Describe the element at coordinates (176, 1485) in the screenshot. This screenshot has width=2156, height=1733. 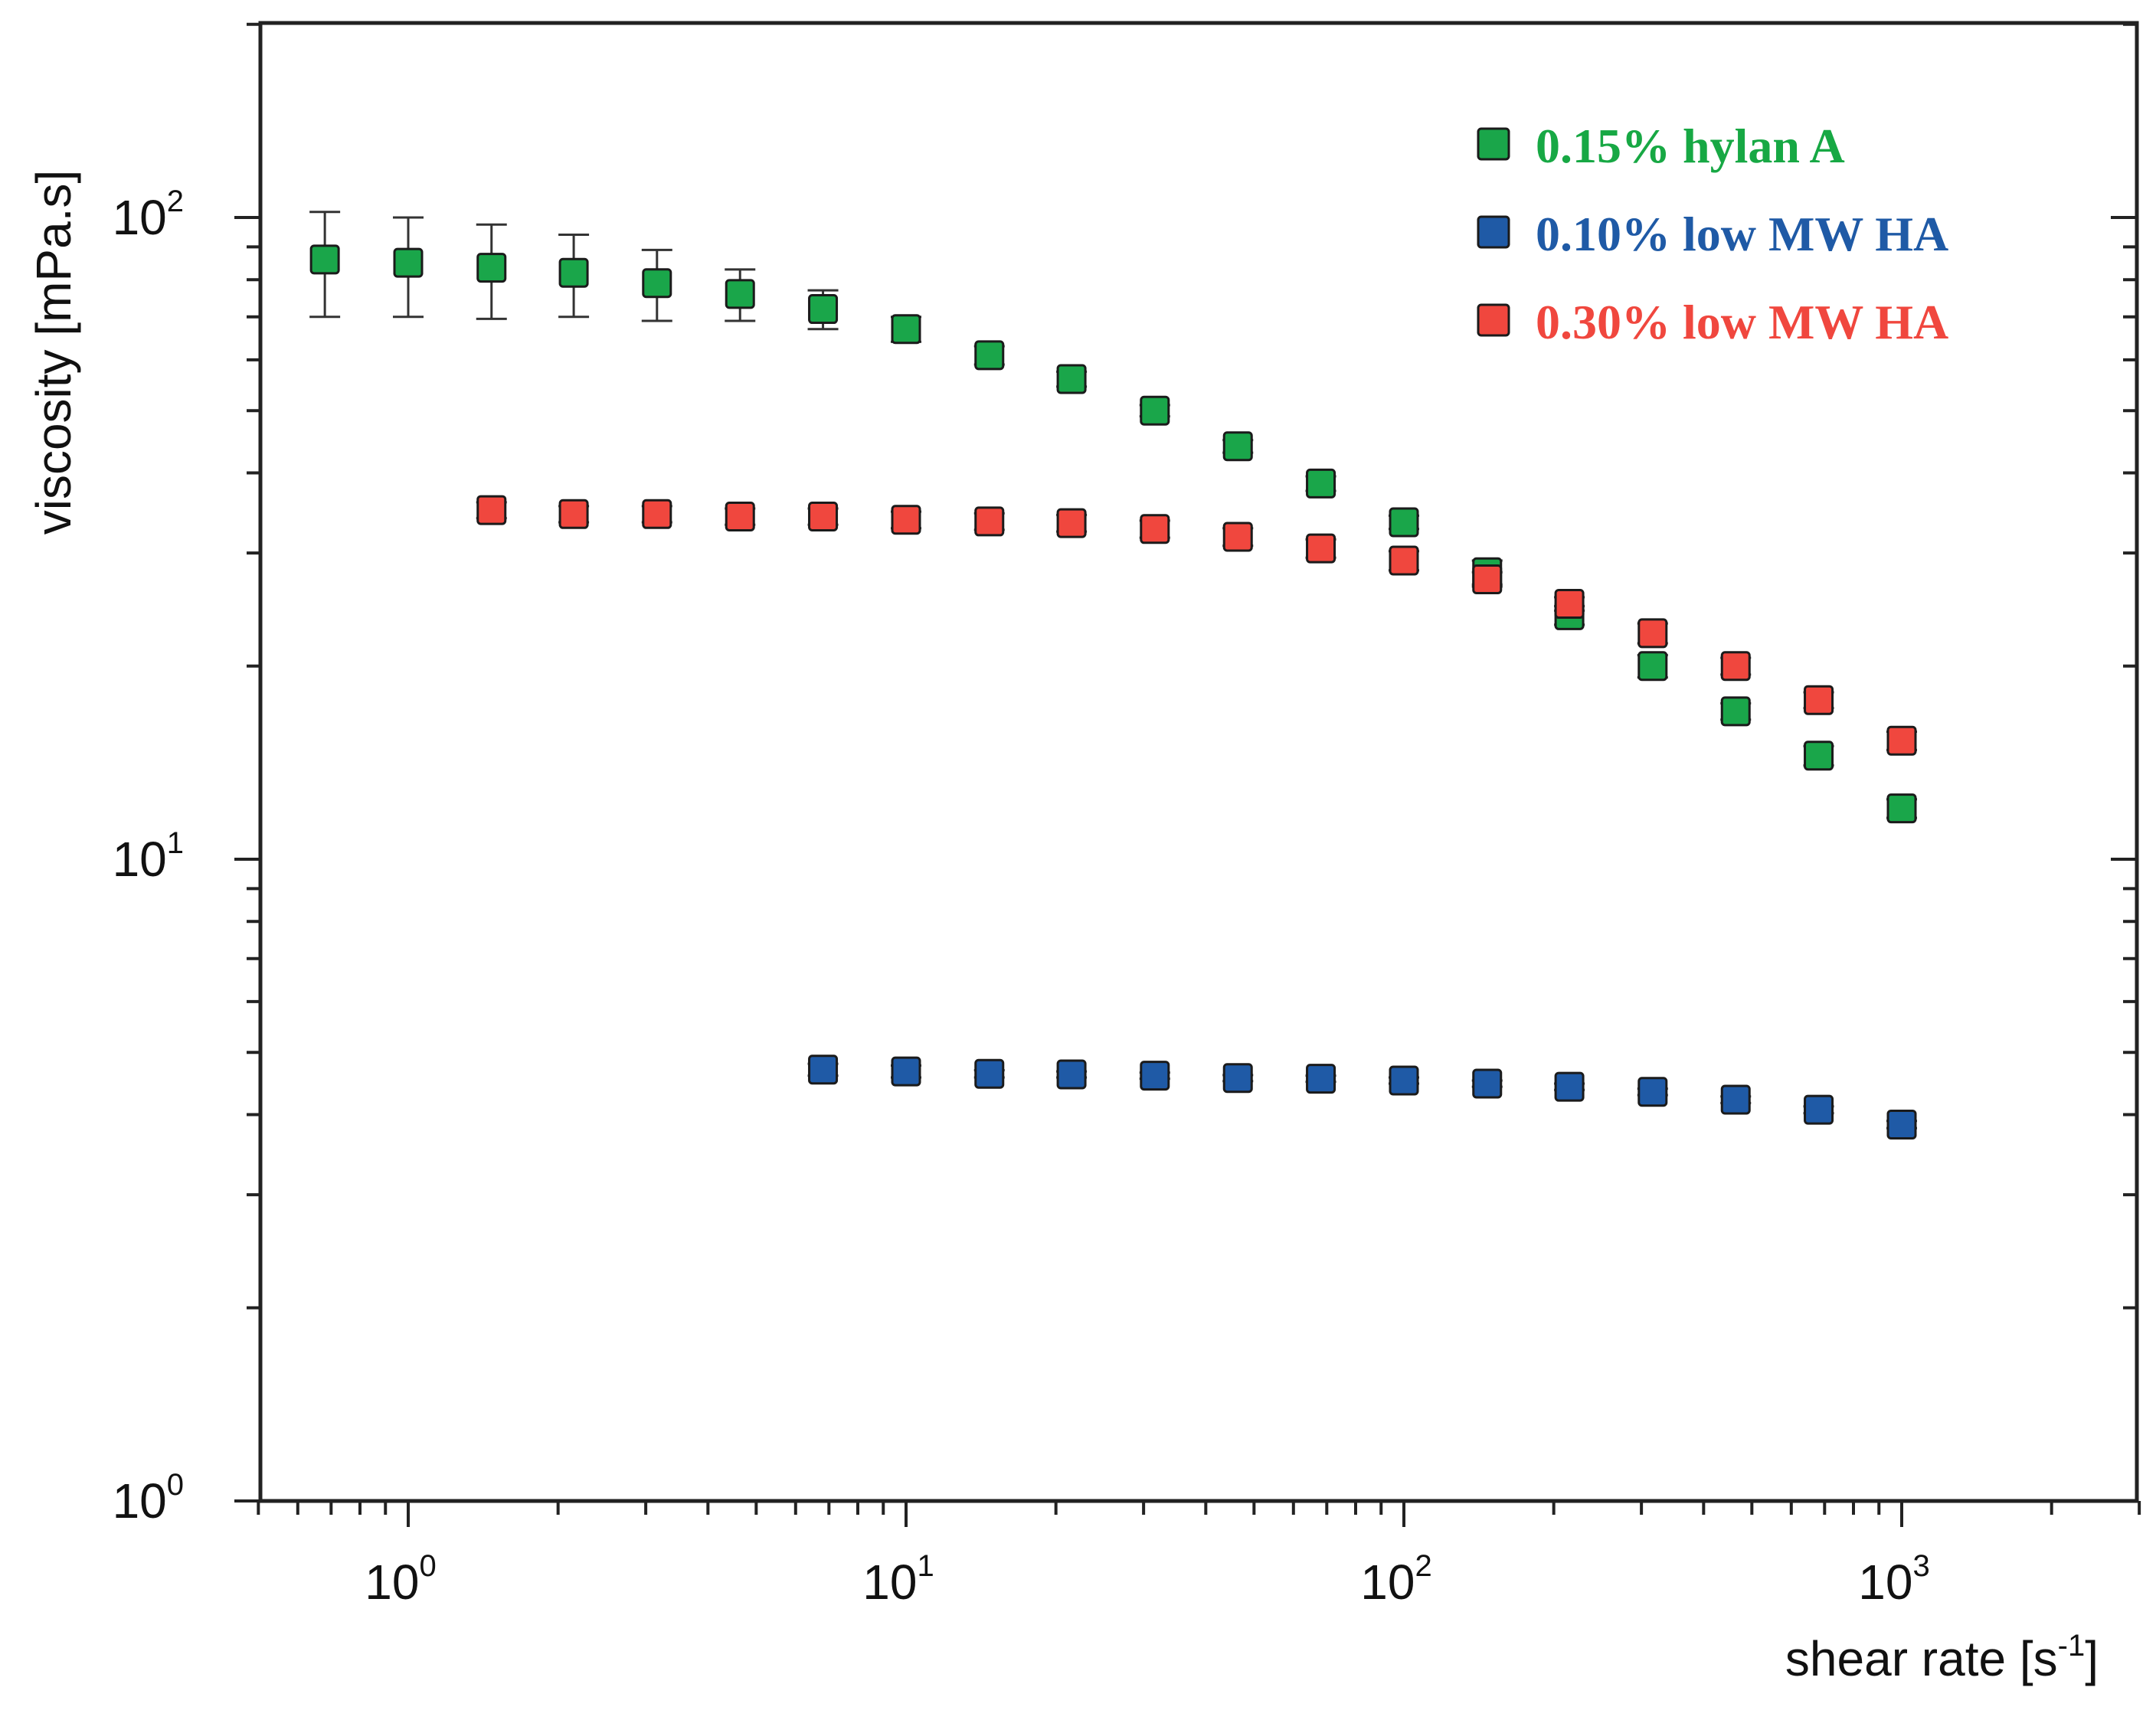
I see `y-tick-exponent: 0` at that location.